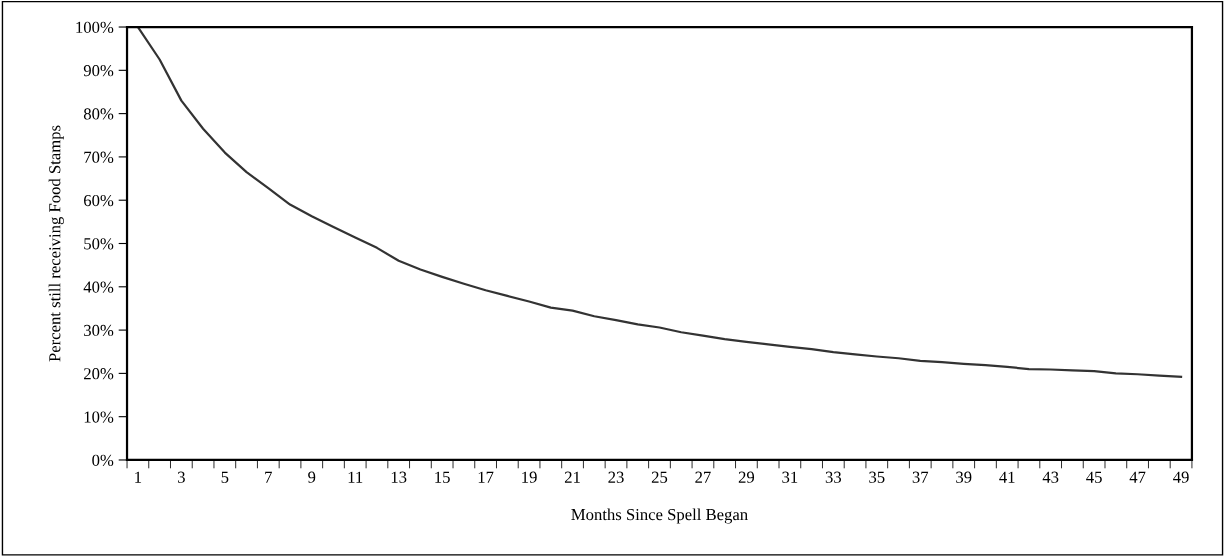 This screenshot has height=556, width=1225. I want to click on y-tick-label: 20%, so click(99, 374).